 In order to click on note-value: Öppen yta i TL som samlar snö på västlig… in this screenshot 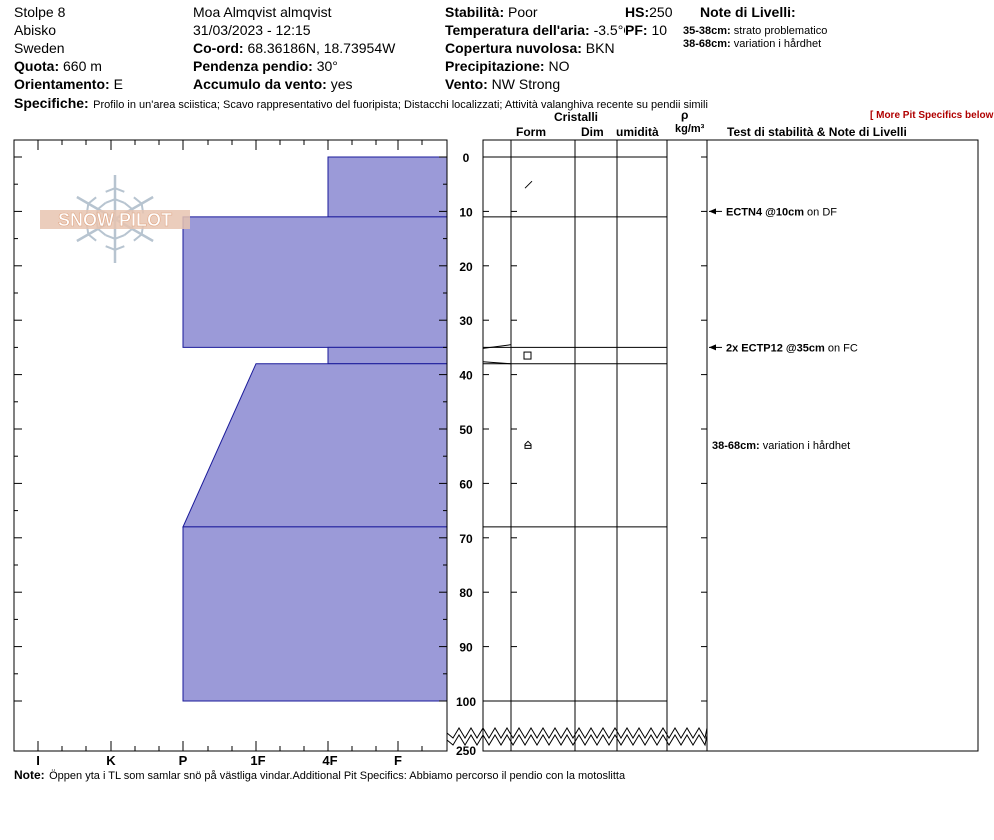, I will do `click(337, 776)`.